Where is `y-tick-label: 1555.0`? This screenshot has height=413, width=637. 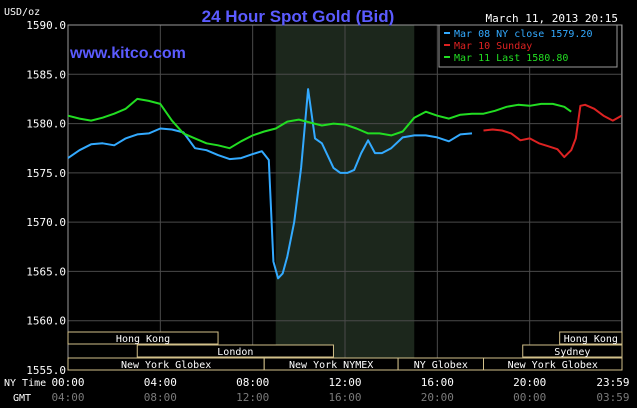 y-tick-label: 1555.0 is located at coordinates (46, 370).